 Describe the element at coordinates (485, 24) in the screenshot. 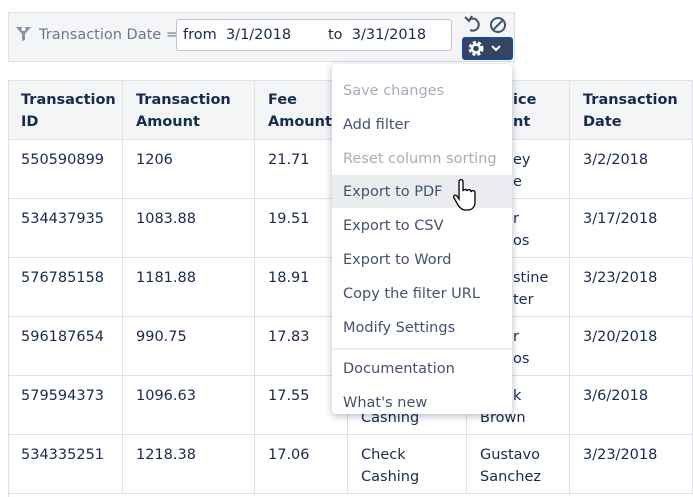

I see `filter-actions` at that location.